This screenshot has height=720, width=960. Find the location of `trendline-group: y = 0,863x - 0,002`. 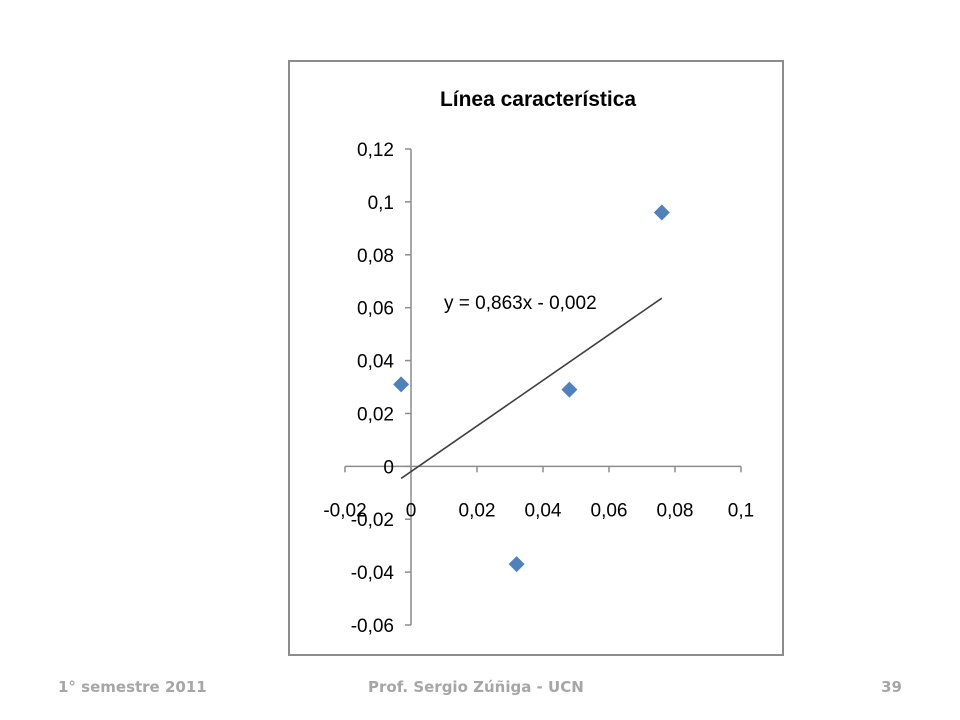

trendline-group: y = 0,863x - 0,002 is located at coordinates (531, 386).